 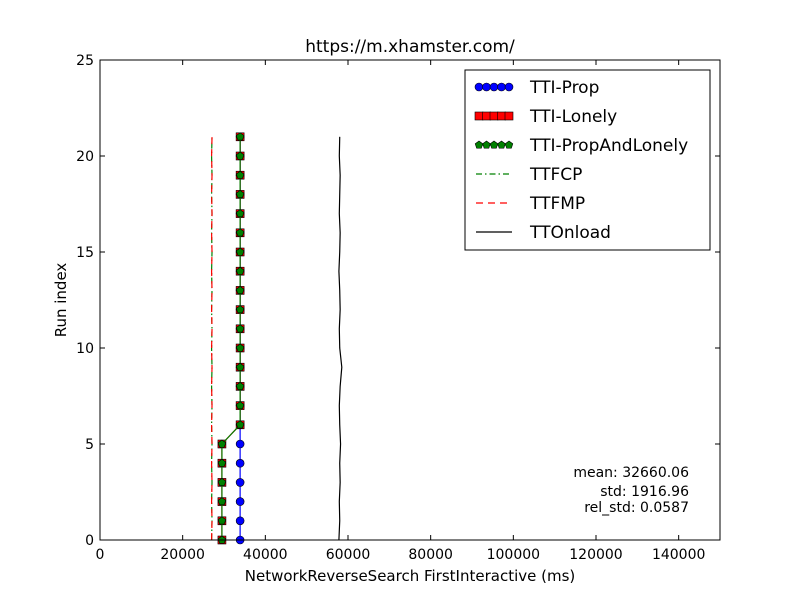 I want to click on x-tick-label: 0, so click(x=100, y=555).